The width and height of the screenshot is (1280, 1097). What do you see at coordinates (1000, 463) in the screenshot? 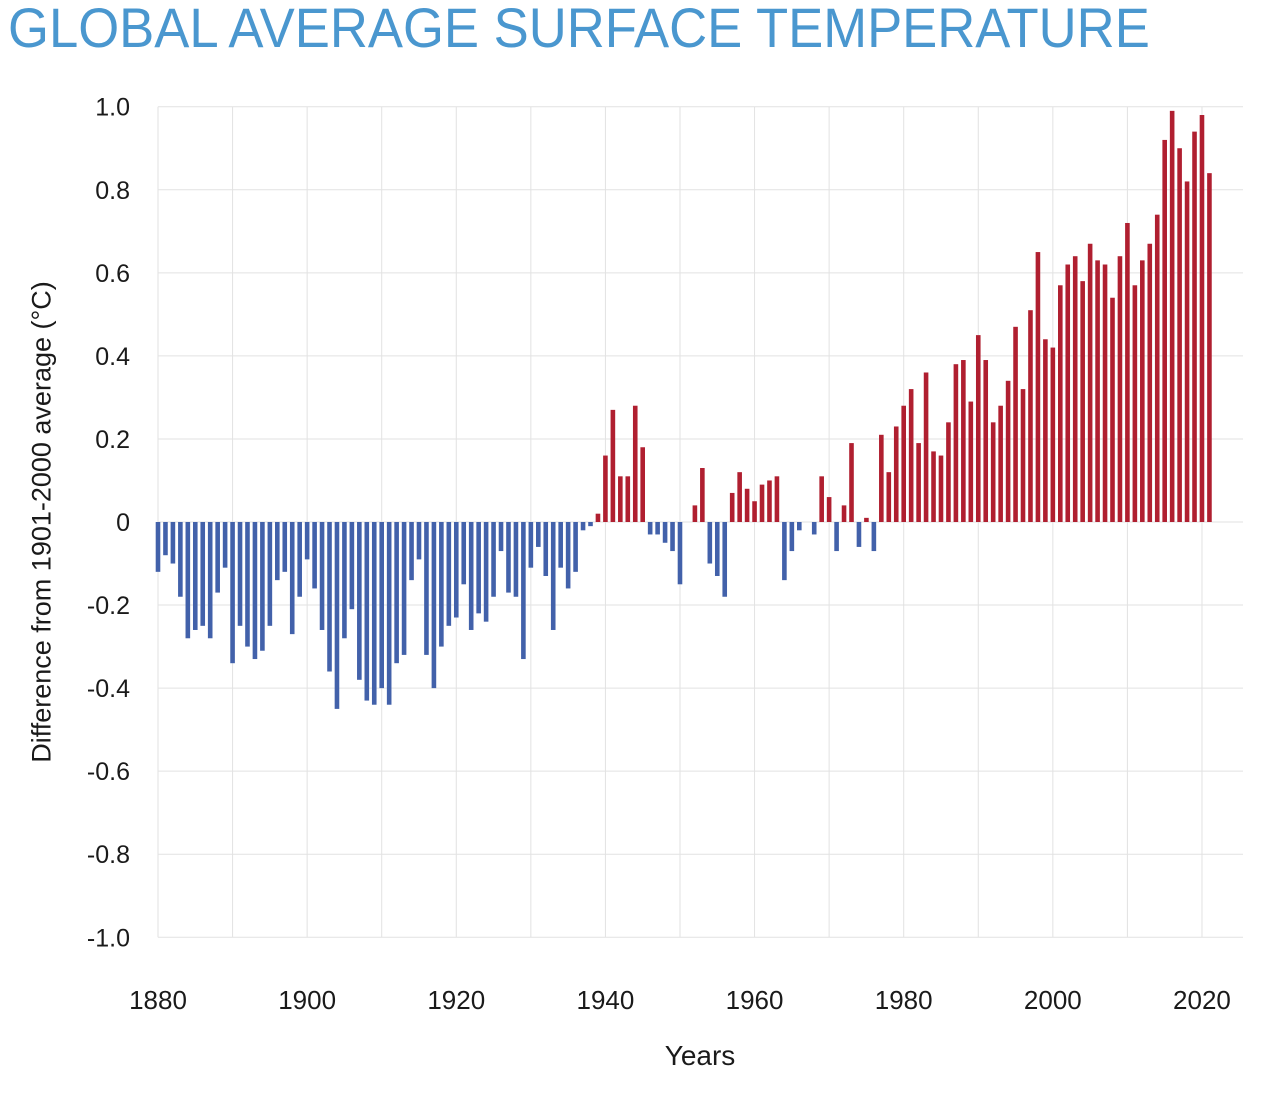
I see `bar-1993` at bounding box center [1000, 463].